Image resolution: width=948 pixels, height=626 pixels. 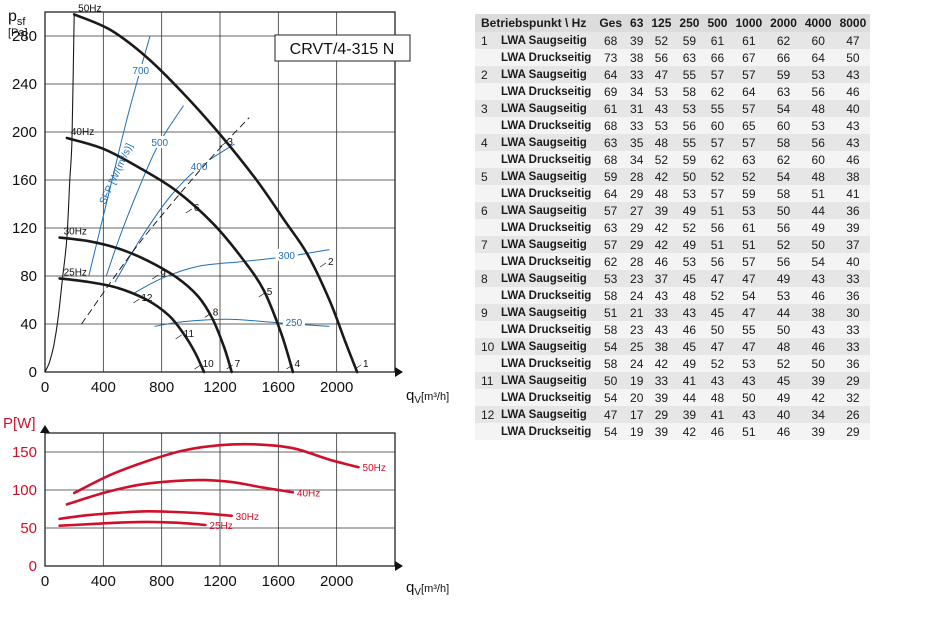 What do you see at coordinates (487, 278) in the screenshot?
I see `operating-point-cell: 8` at bounding box center [487, 278].